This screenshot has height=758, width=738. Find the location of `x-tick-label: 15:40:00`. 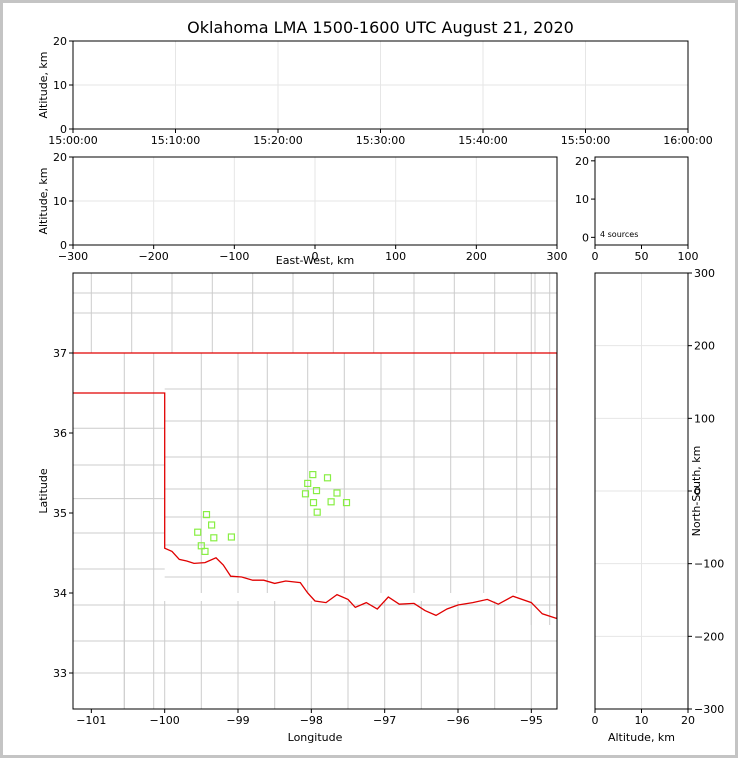

x-tick-label: 15:40:00 is located at coordinates (482, 140).